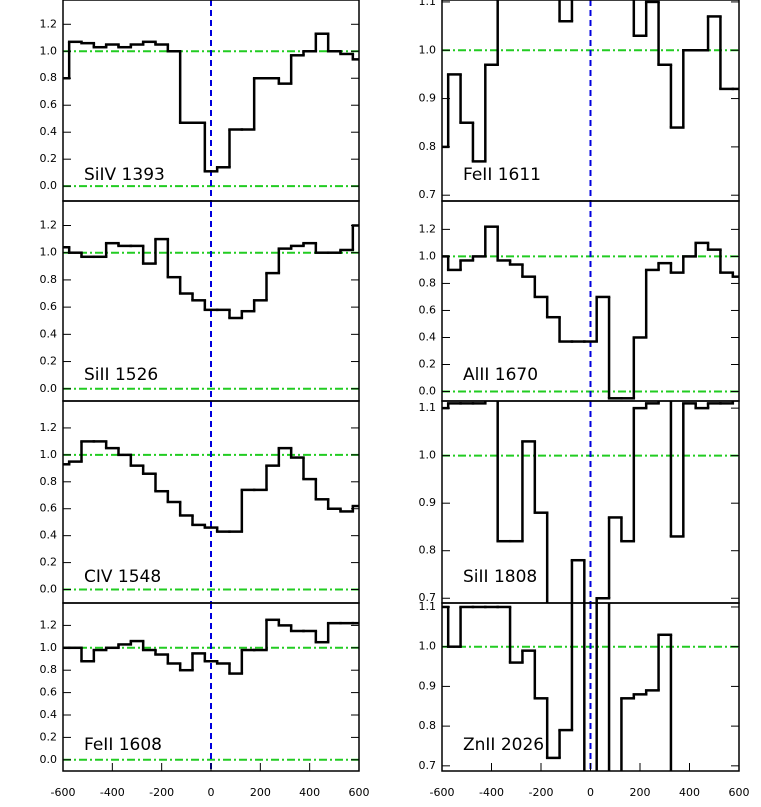 Image resolution: width=761 pixels, height=807 pixels. I want to click on panel: 0.0 0.2 0.4 0.6 0.8 1.0 1.2 SiII 1526, so click(200, 301).